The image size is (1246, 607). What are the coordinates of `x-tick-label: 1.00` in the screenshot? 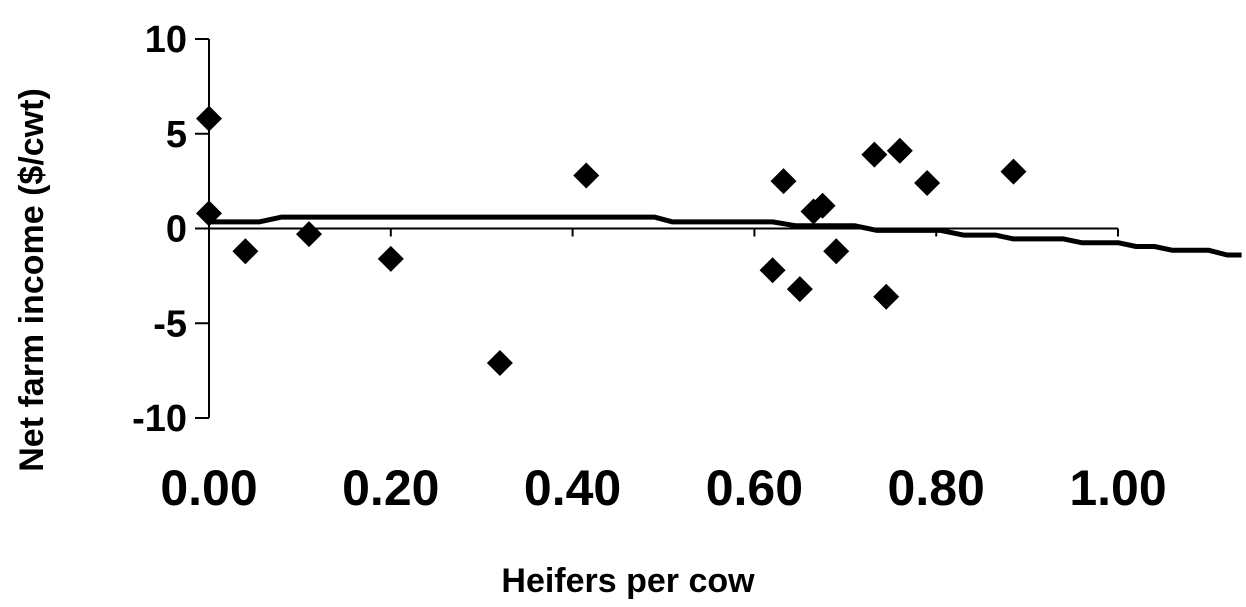 It's located at (1117, 488).